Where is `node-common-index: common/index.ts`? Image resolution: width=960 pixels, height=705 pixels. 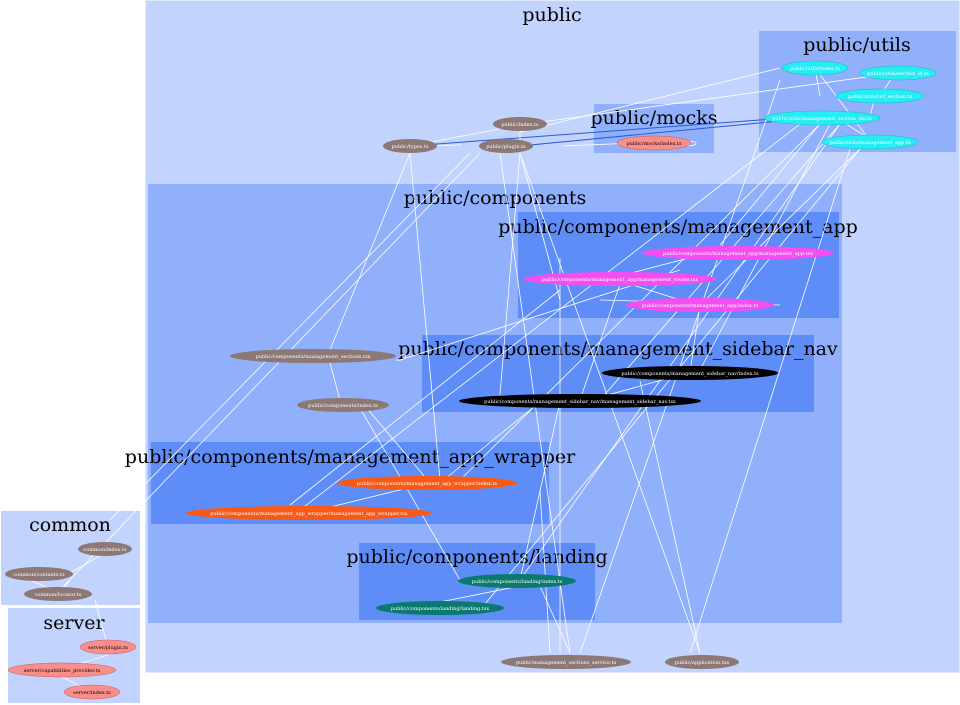
node-common-index: common/index.ts is located at coordinates (105, 549).